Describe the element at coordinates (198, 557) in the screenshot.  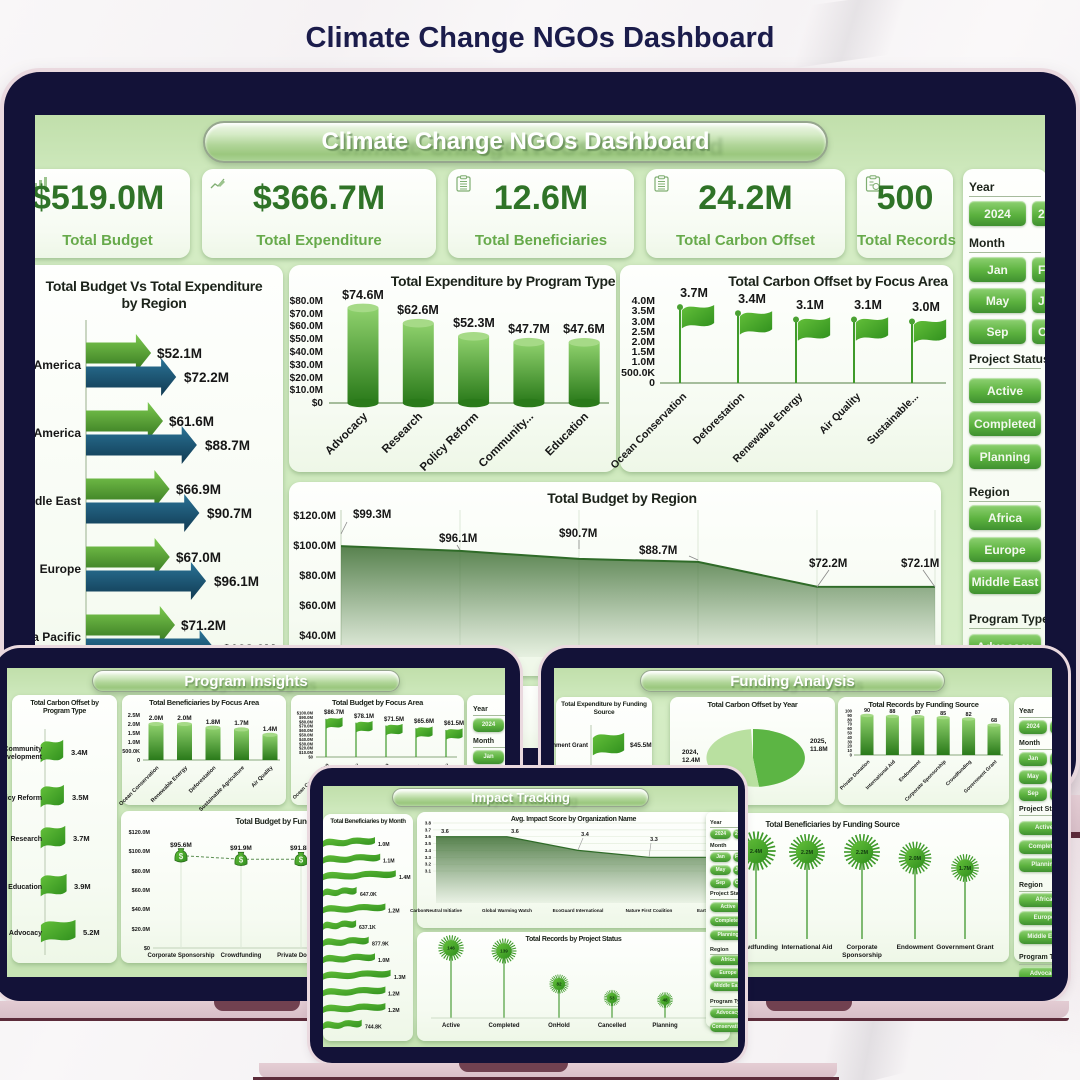
I see `svg-text: $67.0M` at that location.